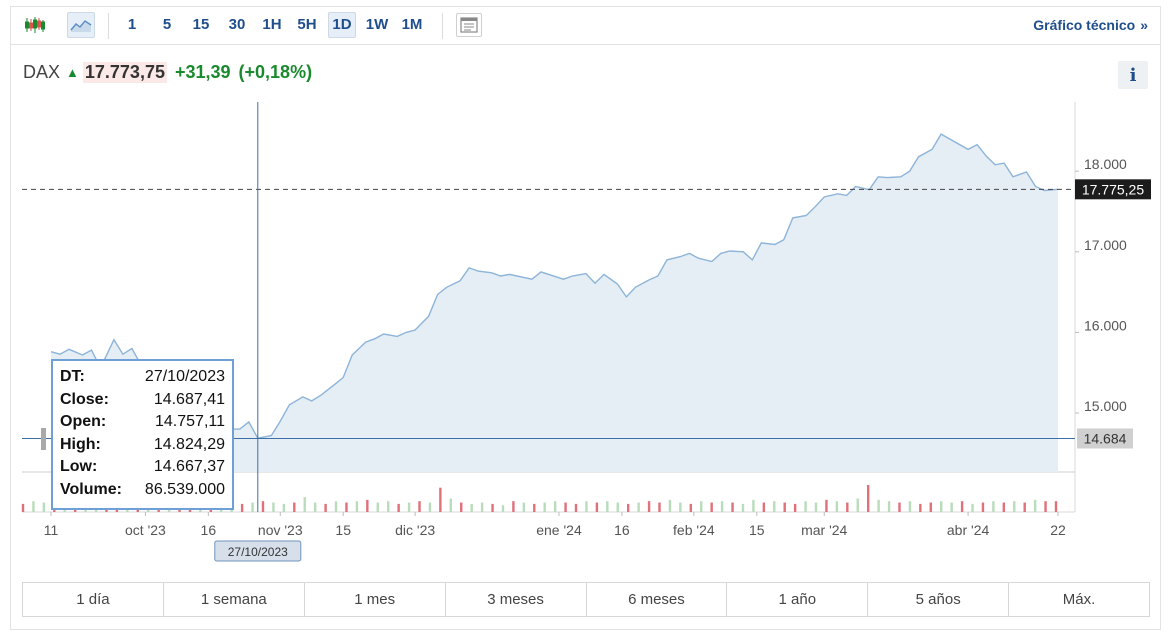 This screenshot has width=1170, height=635. Describe the element at coordinates (108, 26) in the screenshot. I see `toolbar-divider` at that location.